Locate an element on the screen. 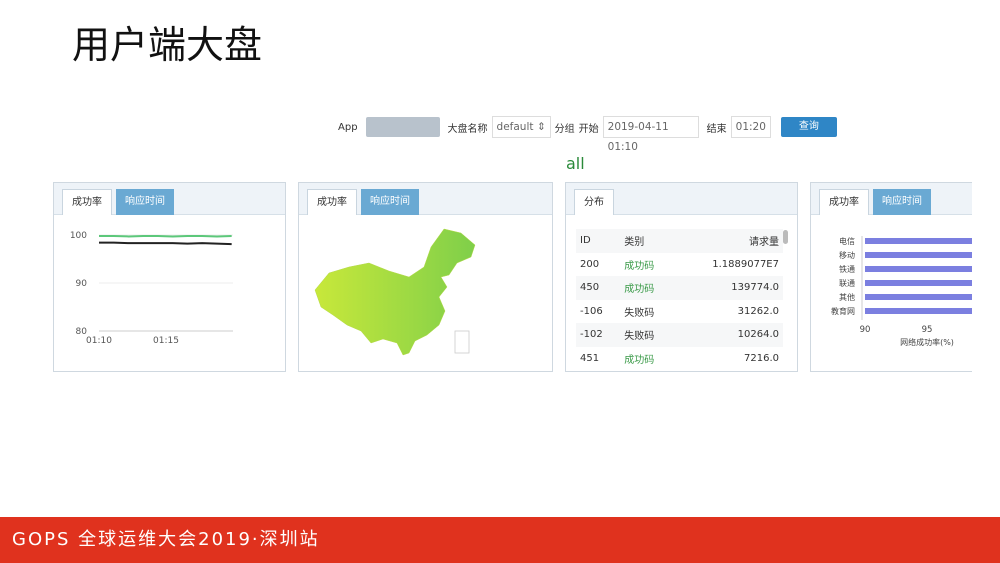 The width and height of the screenshot is (1000, 563). bar-category-label: 移动 is located at coordinates (847, 255).